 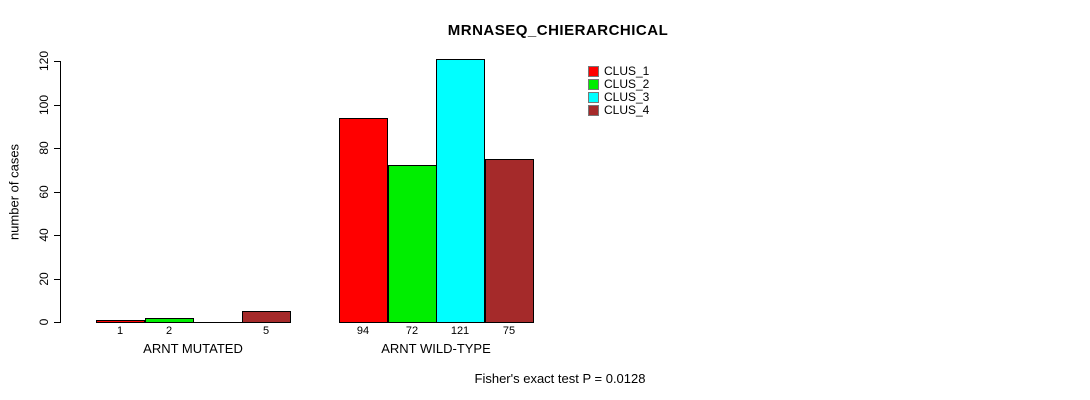 I want to click on bar-count-label: 5, so click(x=266, y=331).